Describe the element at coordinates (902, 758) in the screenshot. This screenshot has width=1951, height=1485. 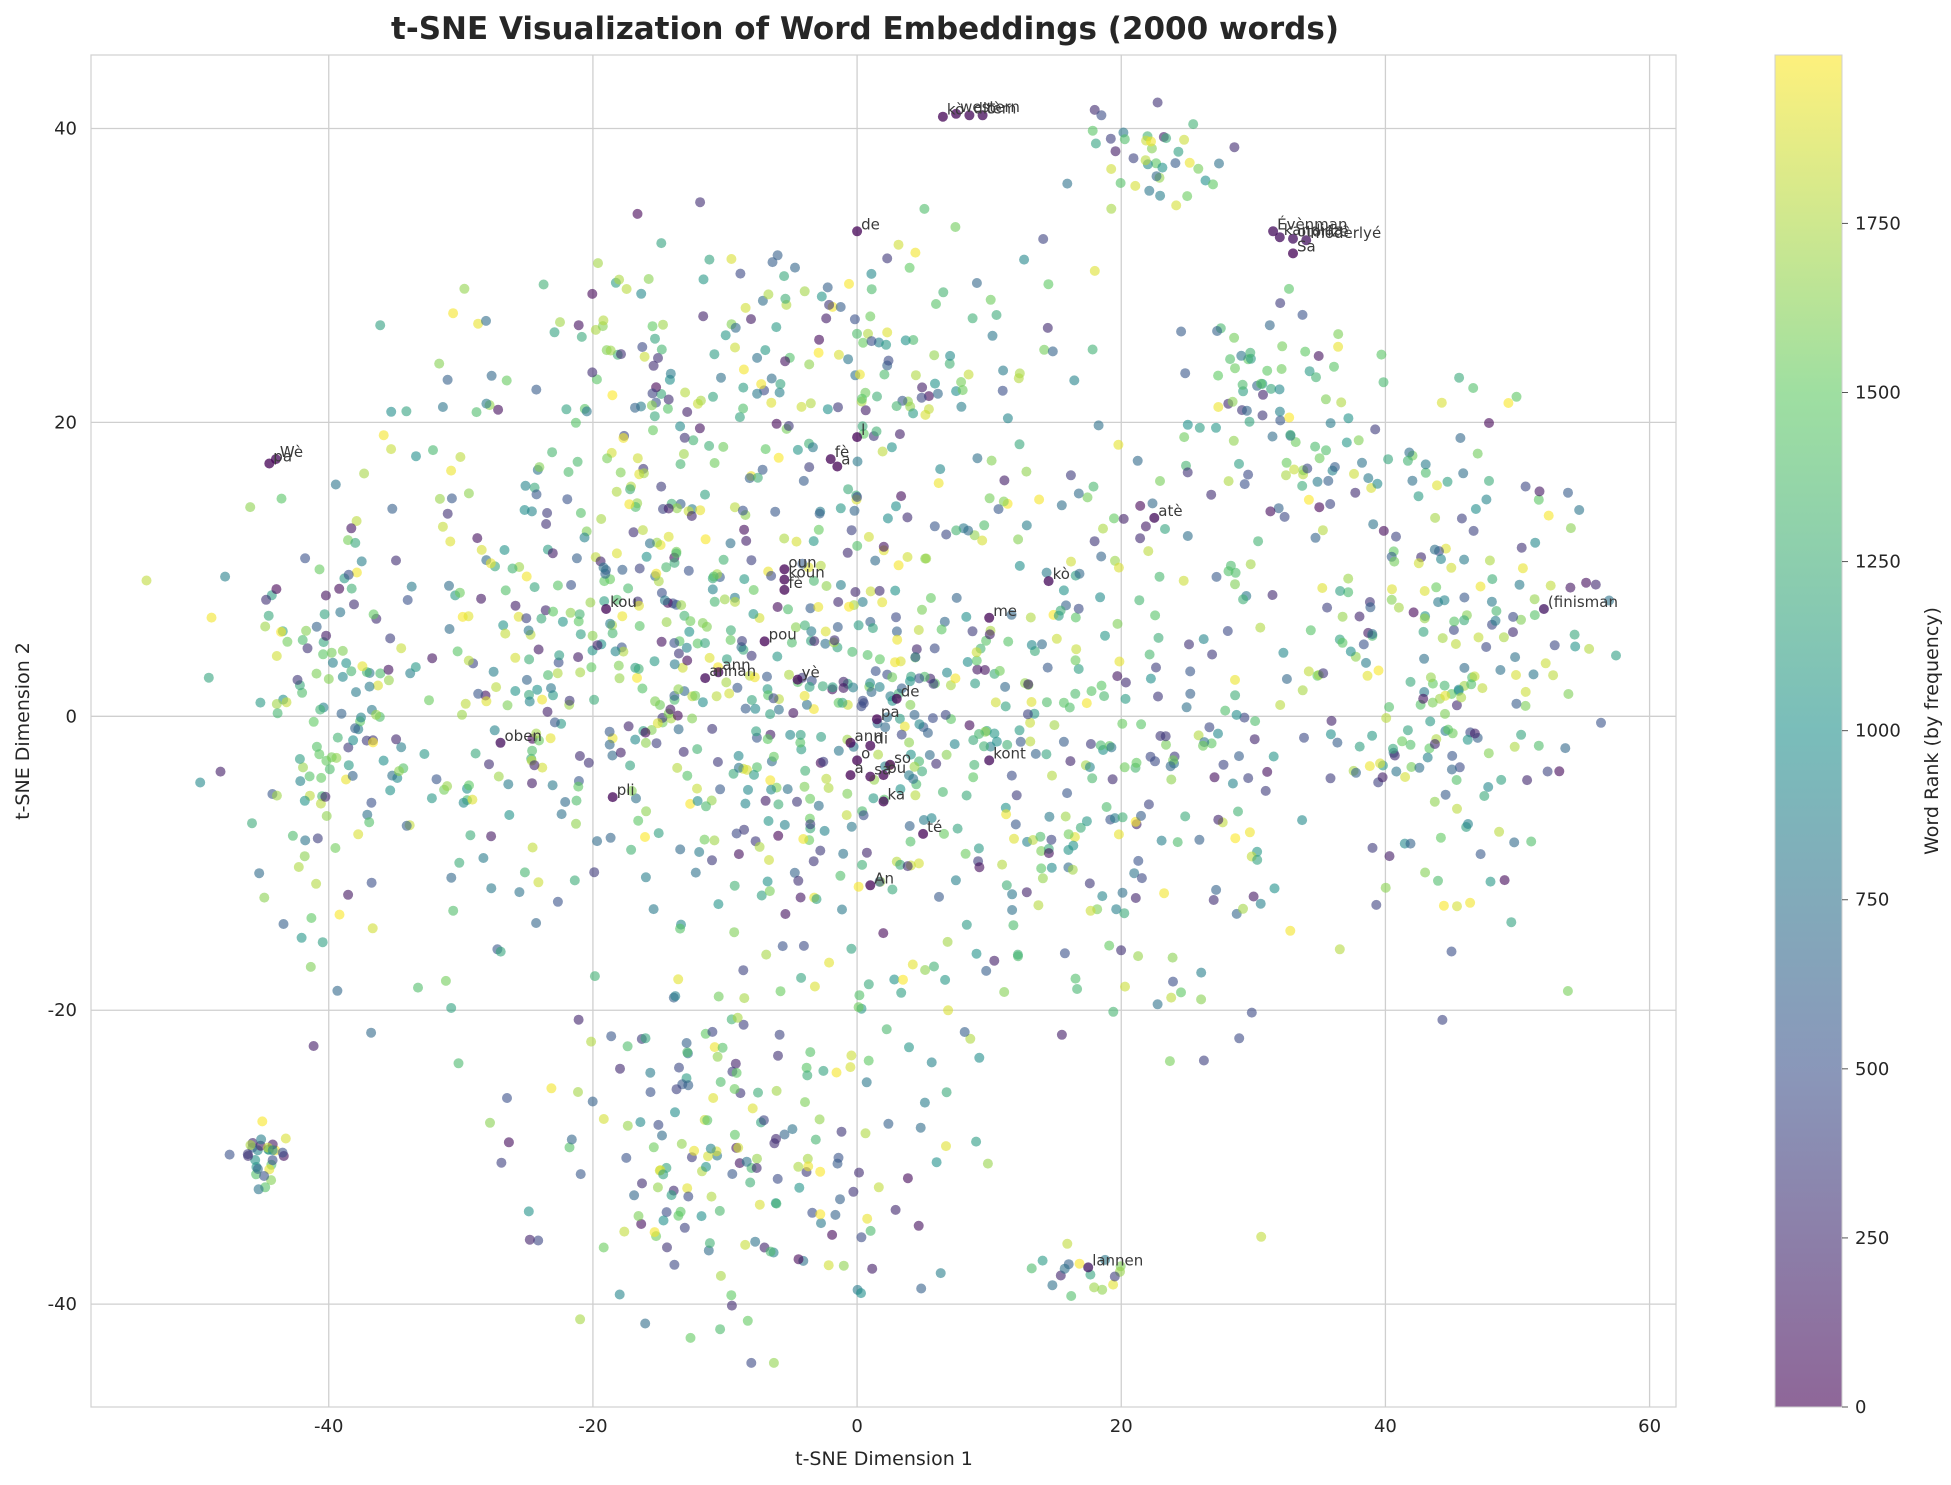
I see `word-label: so` at that location.